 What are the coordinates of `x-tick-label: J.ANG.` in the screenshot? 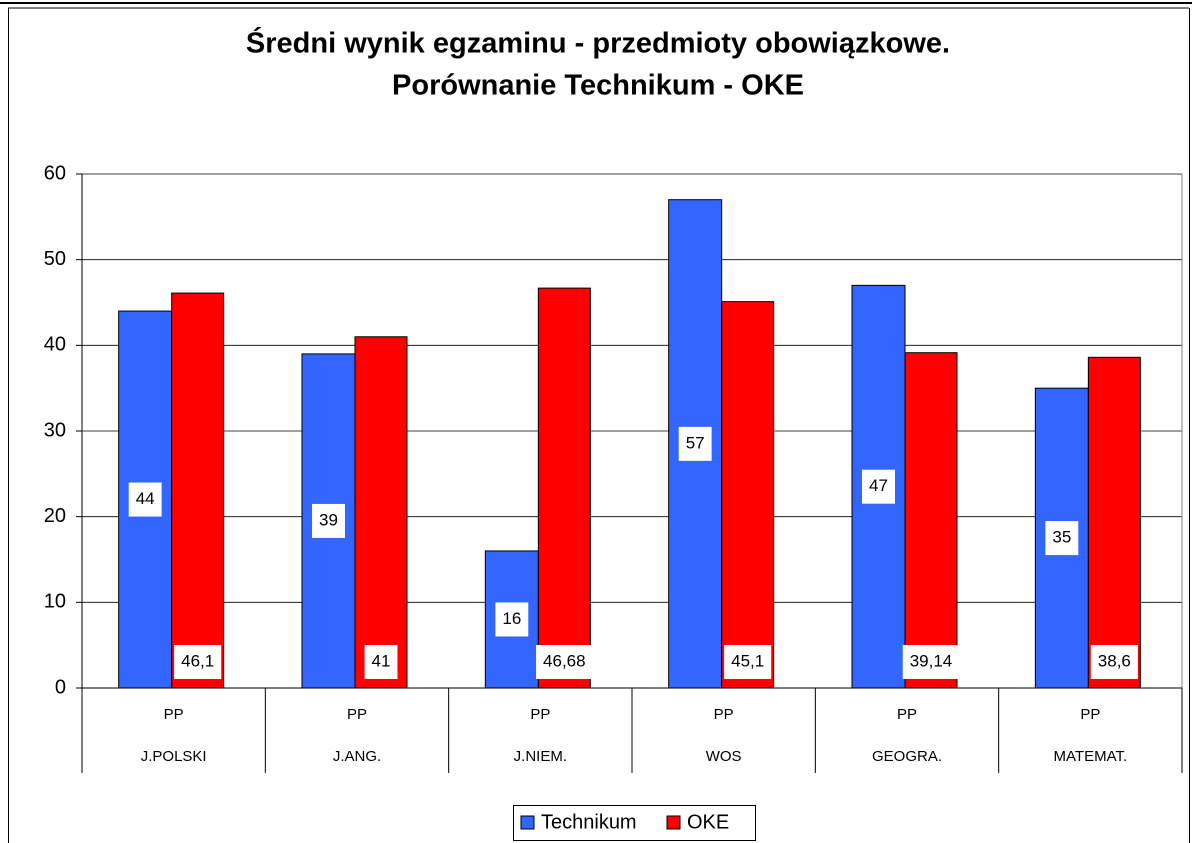 It's located at (357, 756).